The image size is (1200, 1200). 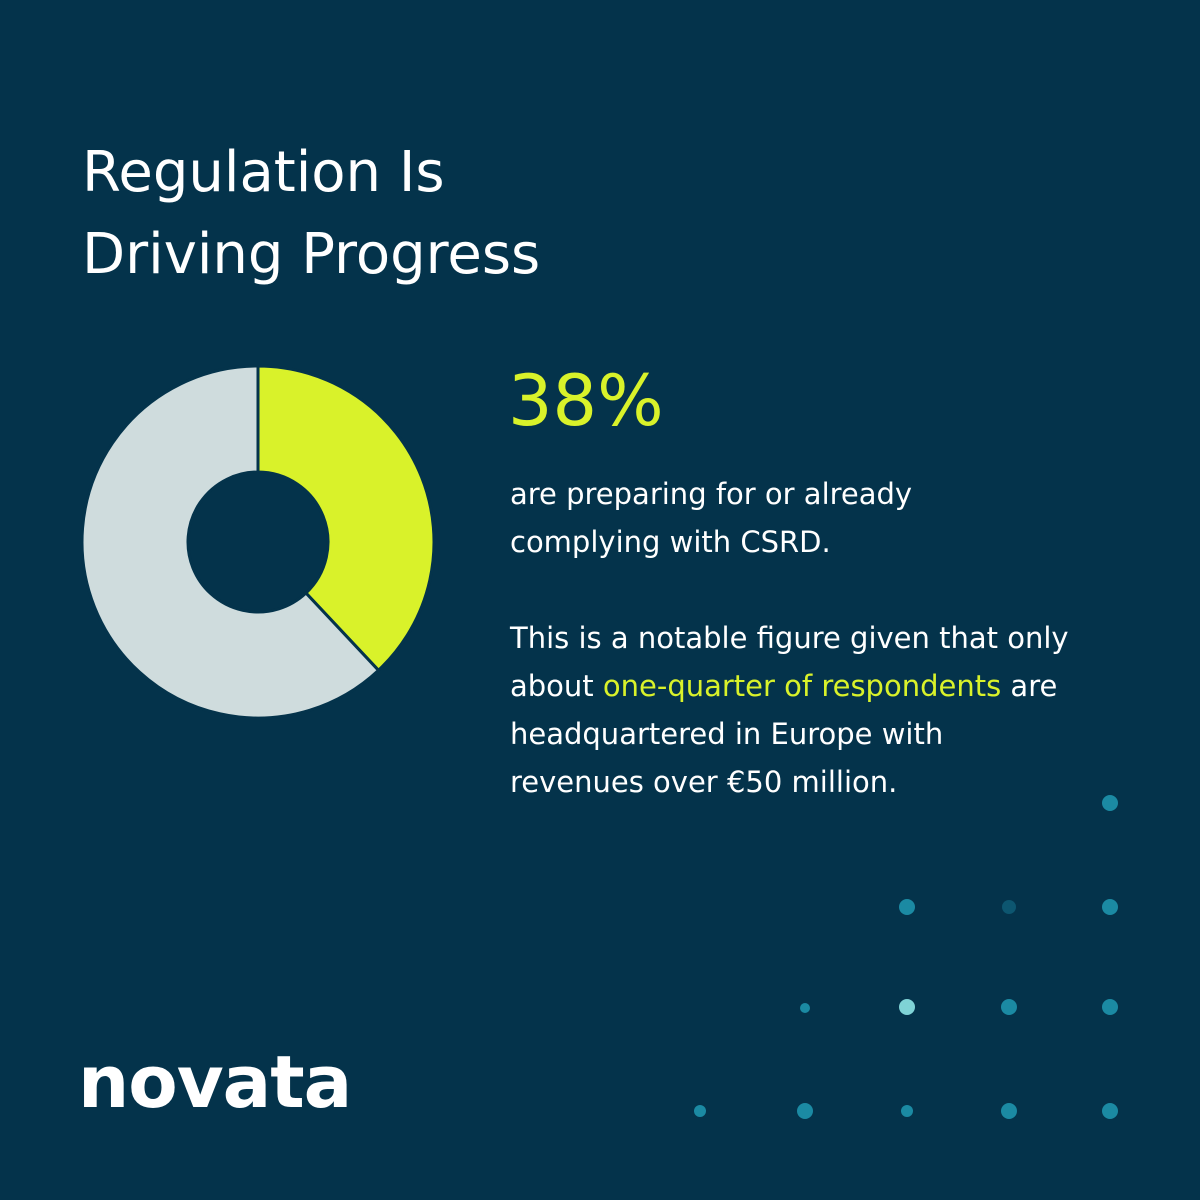 I want to click on decor-dots, so click(x=906, y=957).